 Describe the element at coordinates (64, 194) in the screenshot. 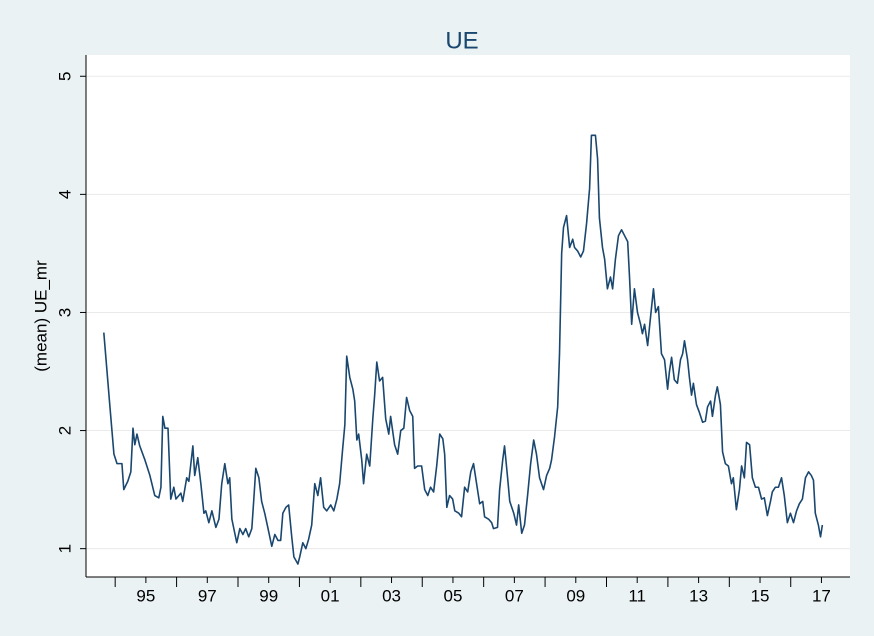

I see `y-tick-label: 4` at that location.